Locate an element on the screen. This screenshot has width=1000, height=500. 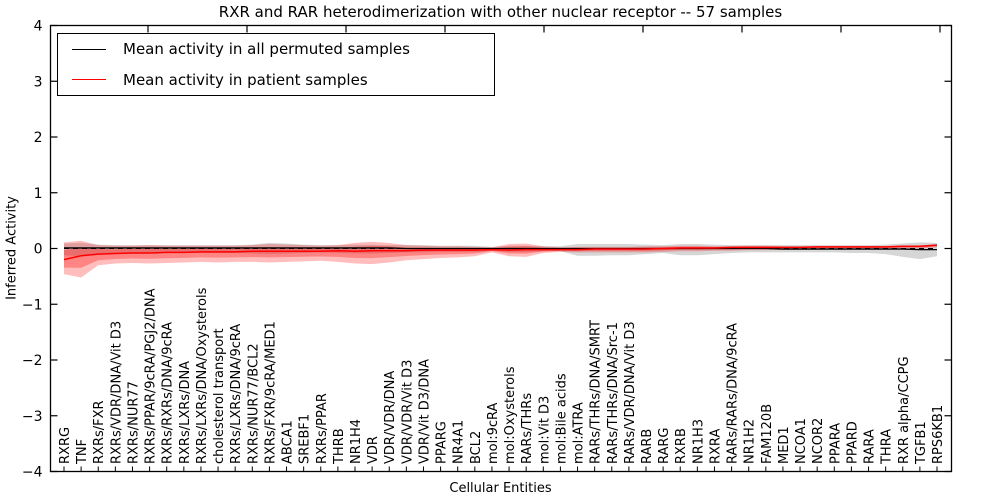
x-tick-label: RXRs/LXRs/DNA is located at coordinates (185, 412).